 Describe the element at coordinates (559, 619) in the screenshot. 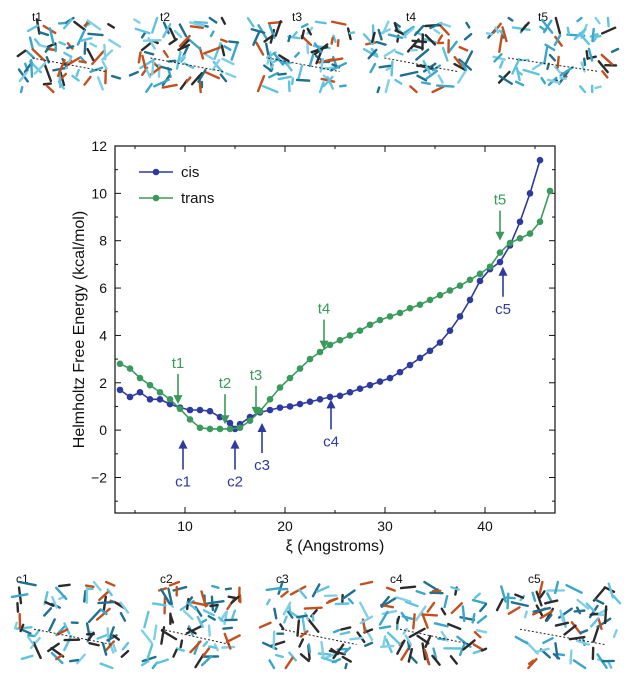

I see `molecule-structure-c5-panel: c5` at that location.